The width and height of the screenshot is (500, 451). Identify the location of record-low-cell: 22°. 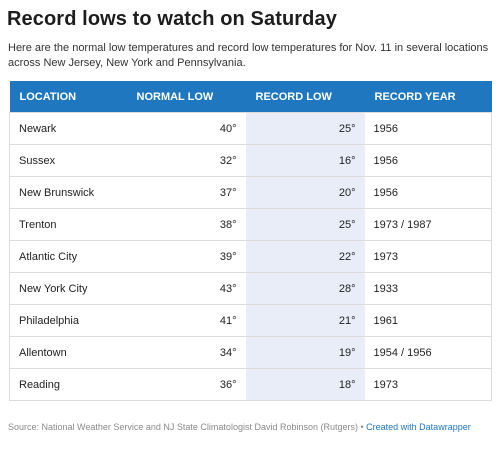
(305, 256).